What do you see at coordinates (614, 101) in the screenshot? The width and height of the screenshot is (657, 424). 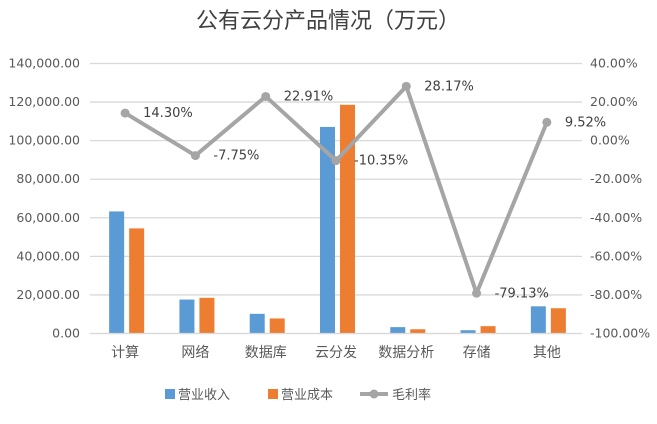 I see `right-tick-label: 20.00%` at bounding box center [614, 101].